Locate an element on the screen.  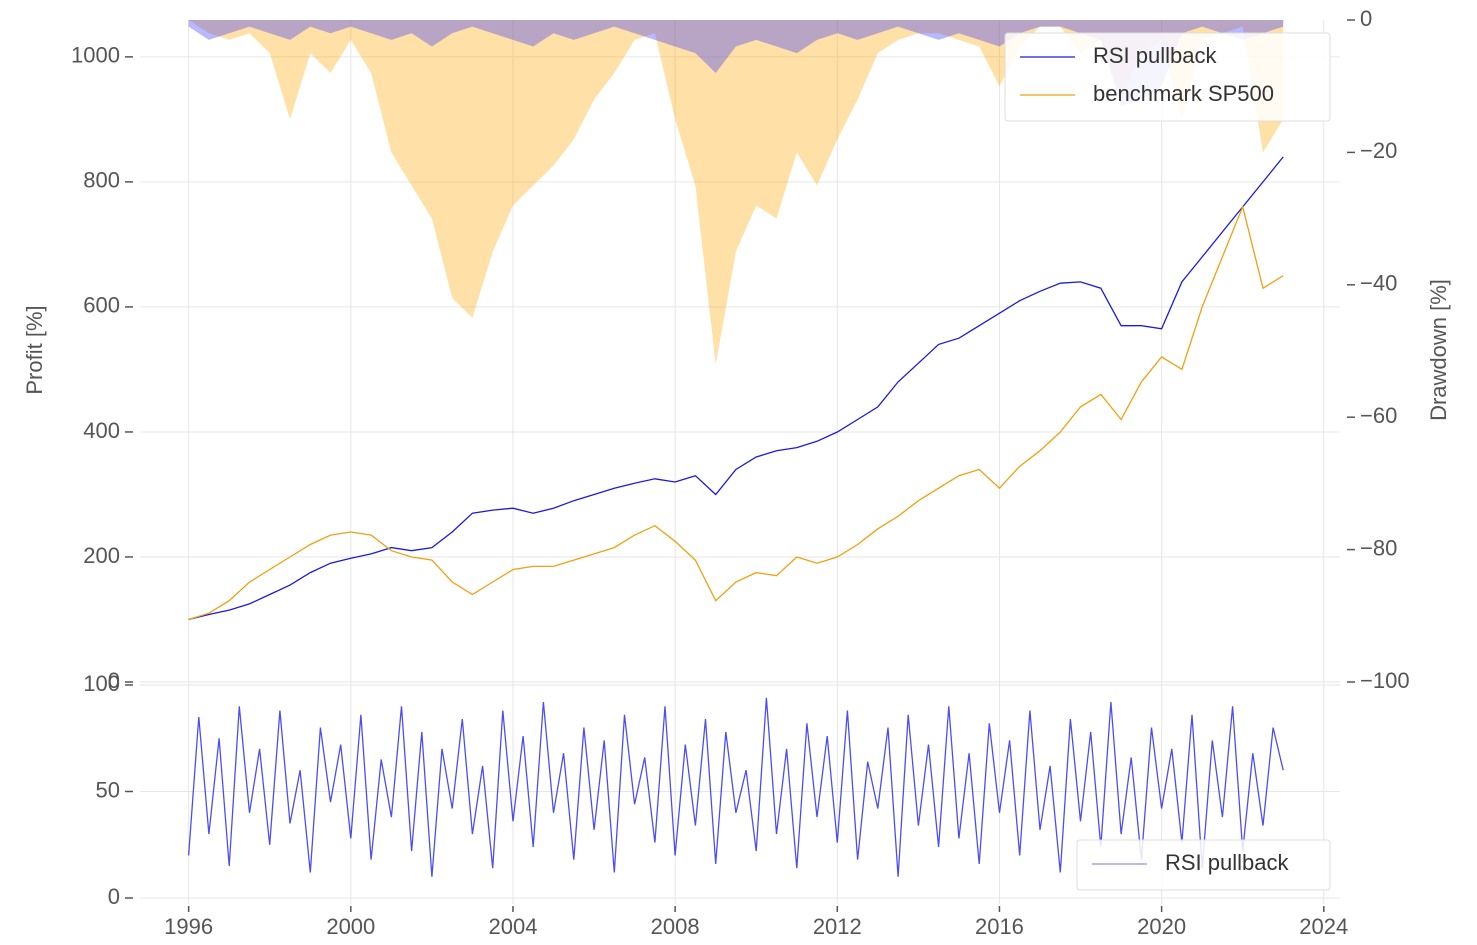
drawdown-area is located at coordinates (736, 63).